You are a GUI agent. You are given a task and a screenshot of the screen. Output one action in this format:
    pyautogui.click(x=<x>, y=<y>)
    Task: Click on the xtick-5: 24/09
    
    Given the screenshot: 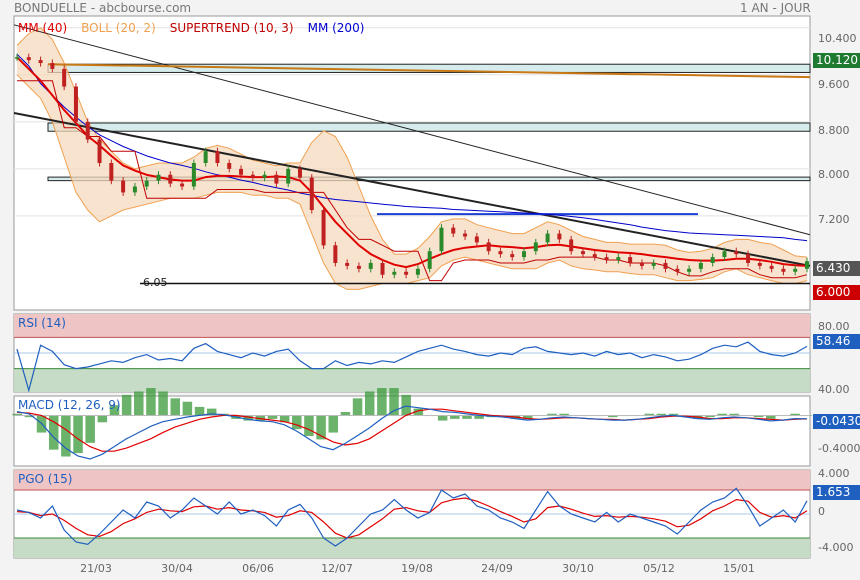 What is the action you would take?
    pyautogui.click(x=497, y=568)
    